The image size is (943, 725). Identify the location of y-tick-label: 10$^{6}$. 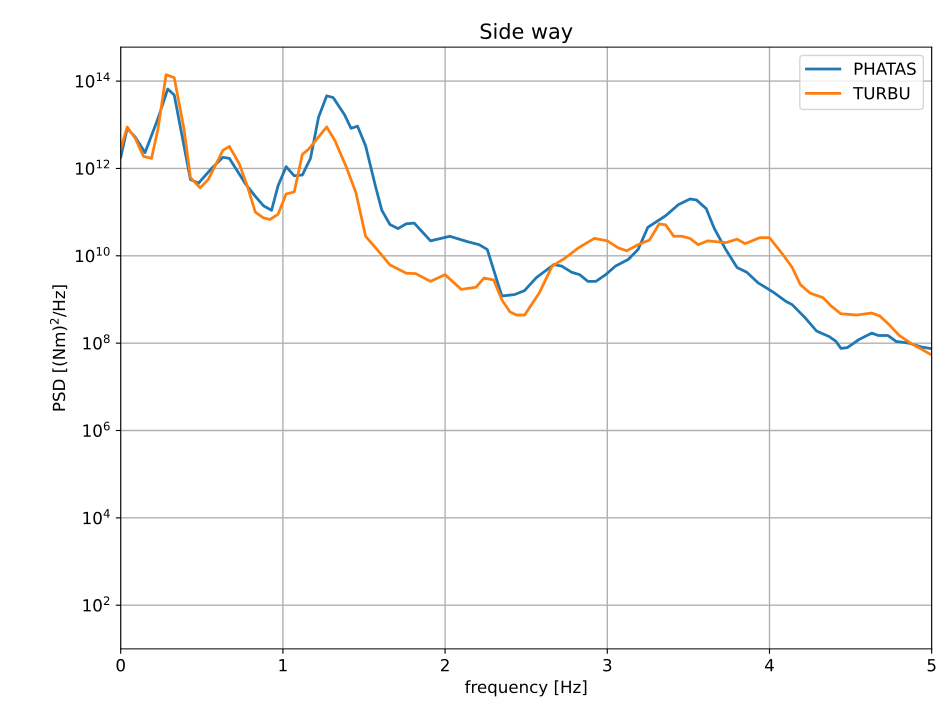
(96, 429).